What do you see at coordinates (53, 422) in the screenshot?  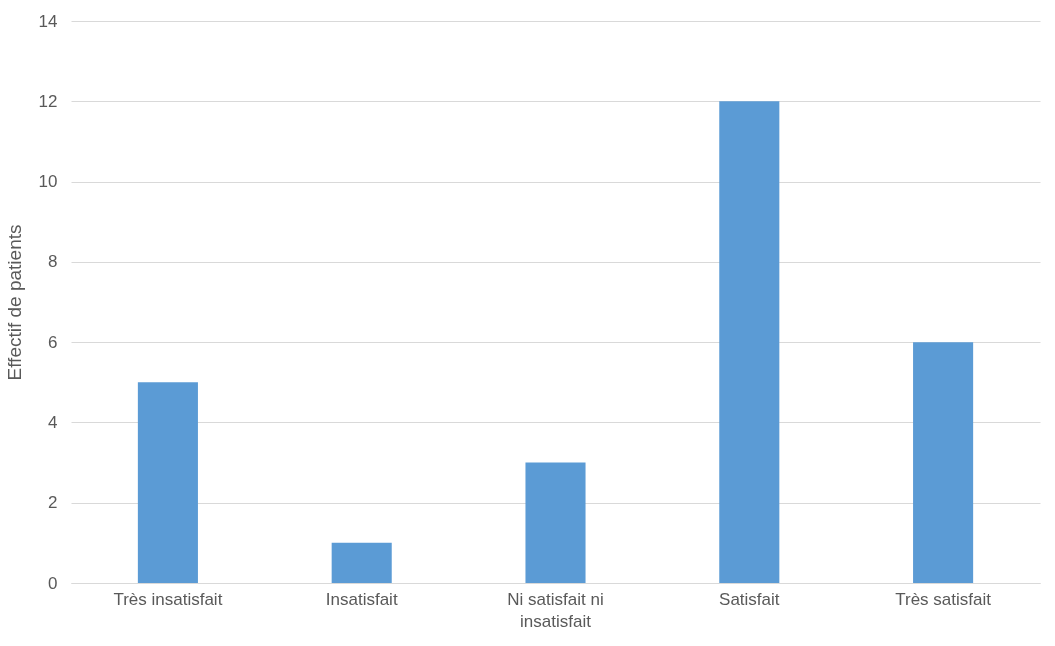 I see `y-tick-label: 4` at bounding box center [53, 422].